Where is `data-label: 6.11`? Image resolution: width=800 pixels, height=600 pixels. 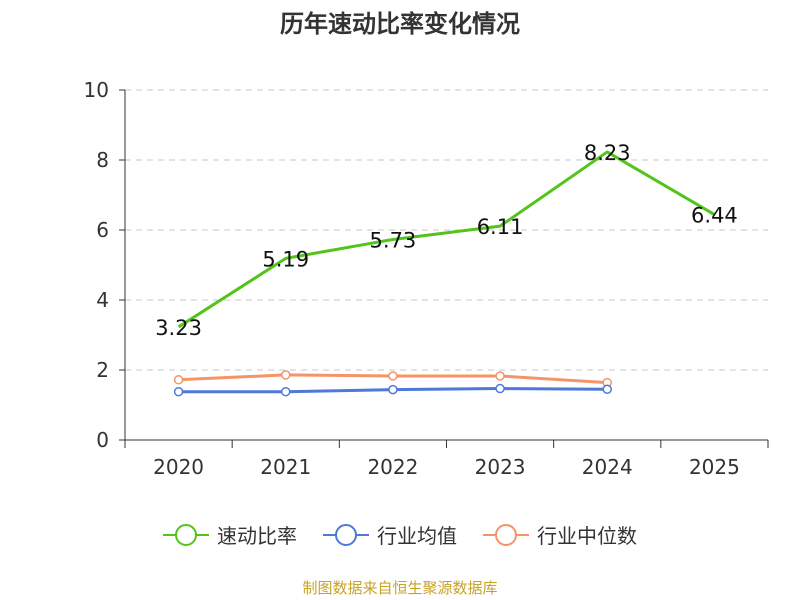
data-label: 6.11 is located at coordinates (500, 227).